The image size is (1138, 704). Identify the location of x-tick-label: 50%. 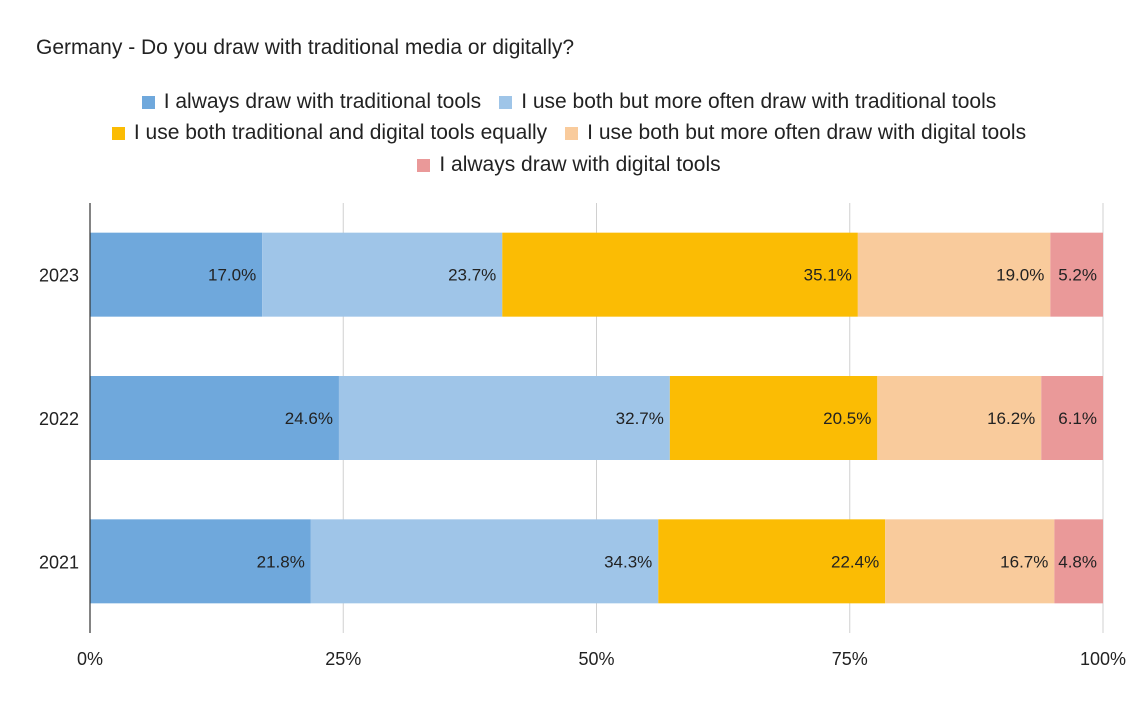
(596, 659).